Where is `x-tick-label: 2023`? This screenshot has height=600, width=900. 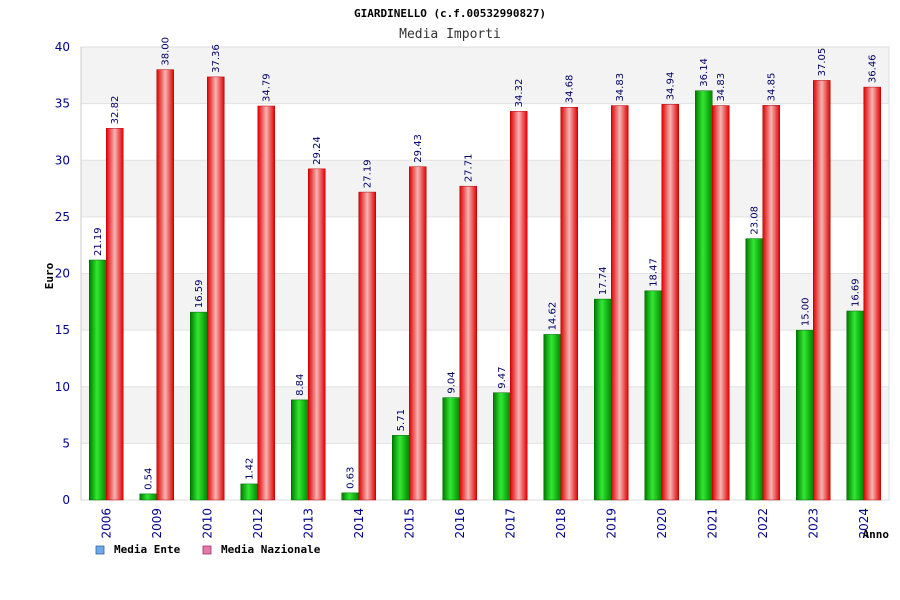 x-tick-label: 2023 is located at coordinates (813, 523).